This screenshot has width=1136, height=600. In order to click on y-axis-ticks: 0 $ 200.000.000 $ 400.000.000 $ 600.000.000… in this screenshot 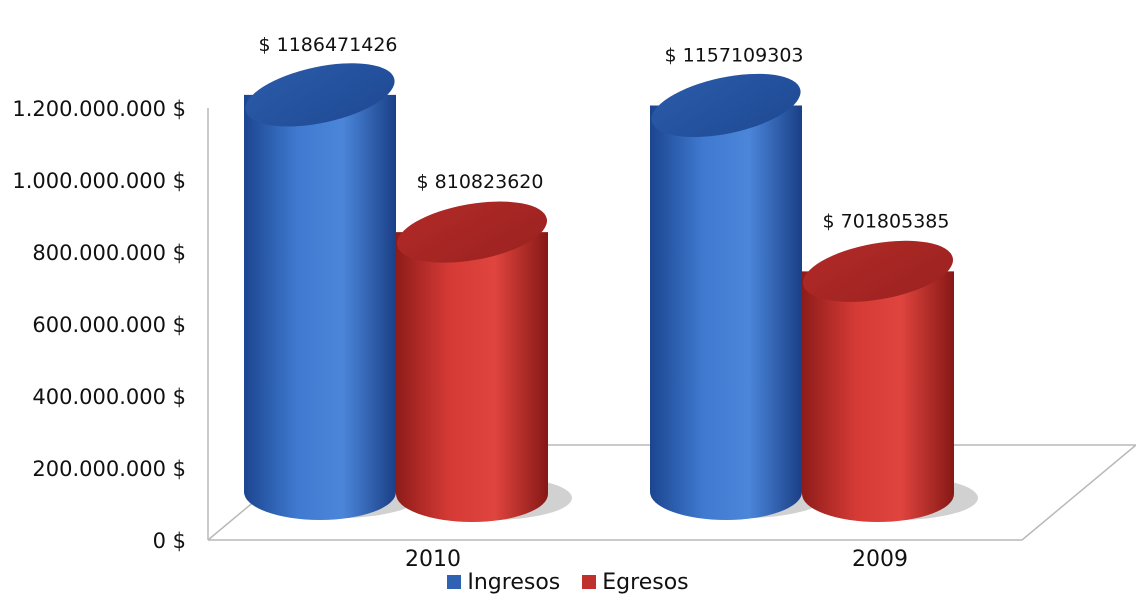, I will do `click(99, 325)`.